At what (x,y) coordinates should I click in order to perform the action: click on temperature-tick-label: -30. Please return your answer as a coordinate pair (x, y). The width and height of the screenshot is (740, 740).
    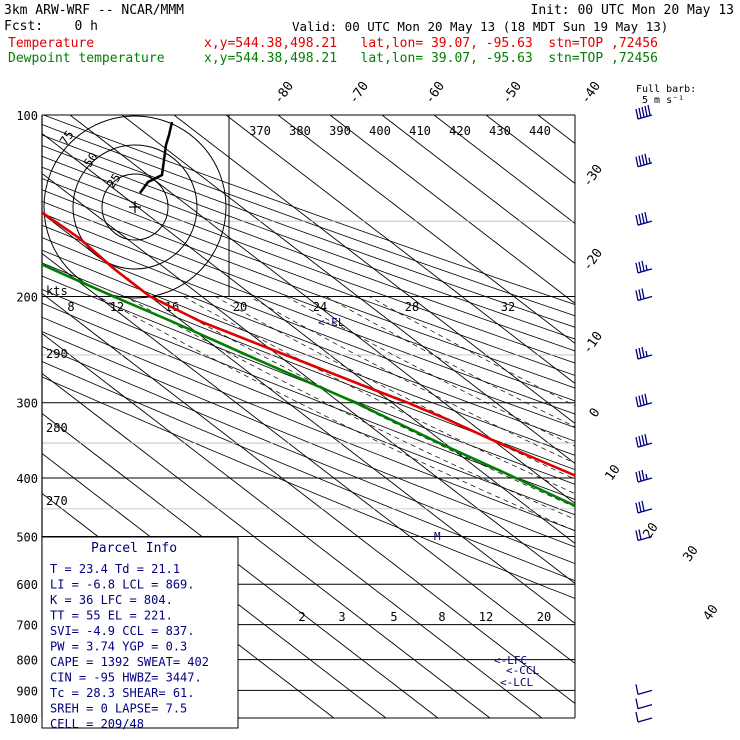
    Looking at the image, I should click on (593, 176).